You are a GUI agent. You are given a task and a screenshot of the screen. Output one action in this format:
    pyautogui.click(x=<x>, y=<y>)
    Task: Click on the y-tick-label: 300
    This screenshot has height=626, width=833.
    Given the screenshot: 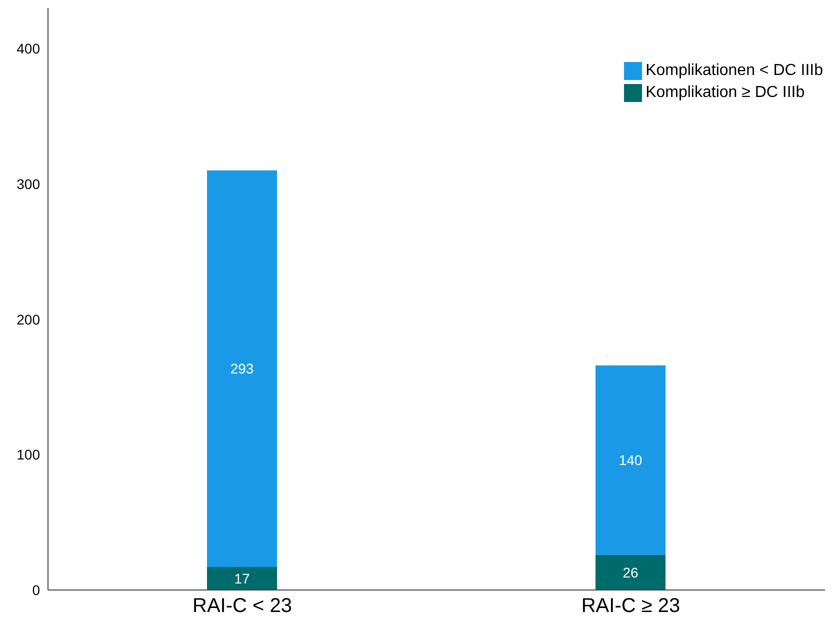 What is the action you would take?
    pyautogui.click(x=28, y=184)
    